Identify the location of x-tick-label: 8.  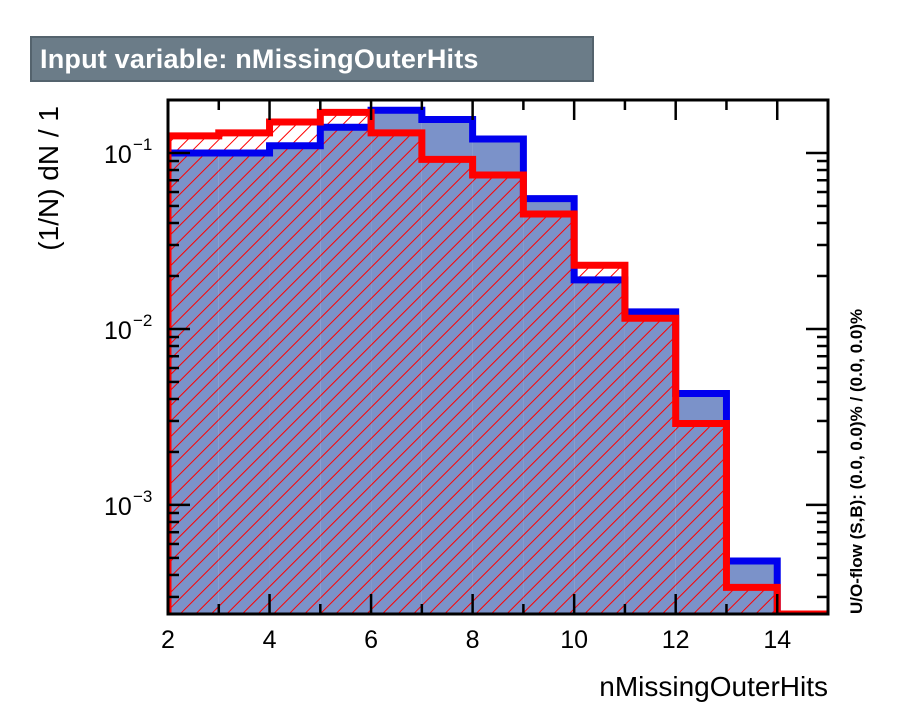
(473, 640).